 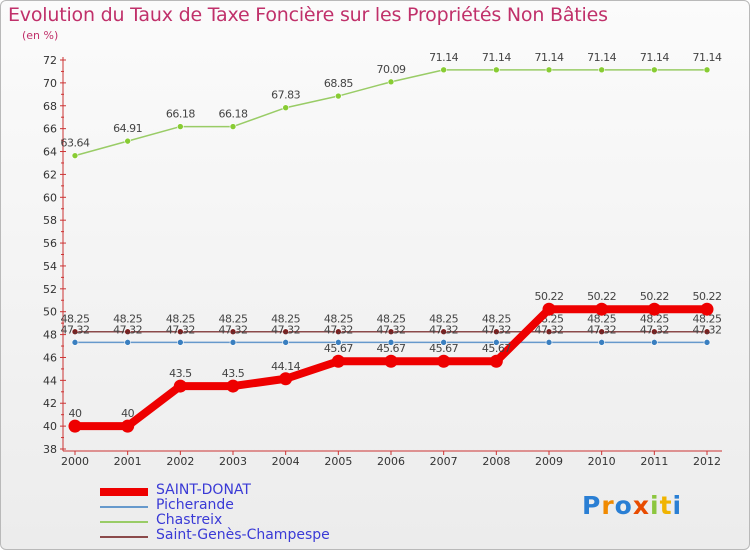 I want to click on x-tick-label: 2010, so click(x=602, y=461).